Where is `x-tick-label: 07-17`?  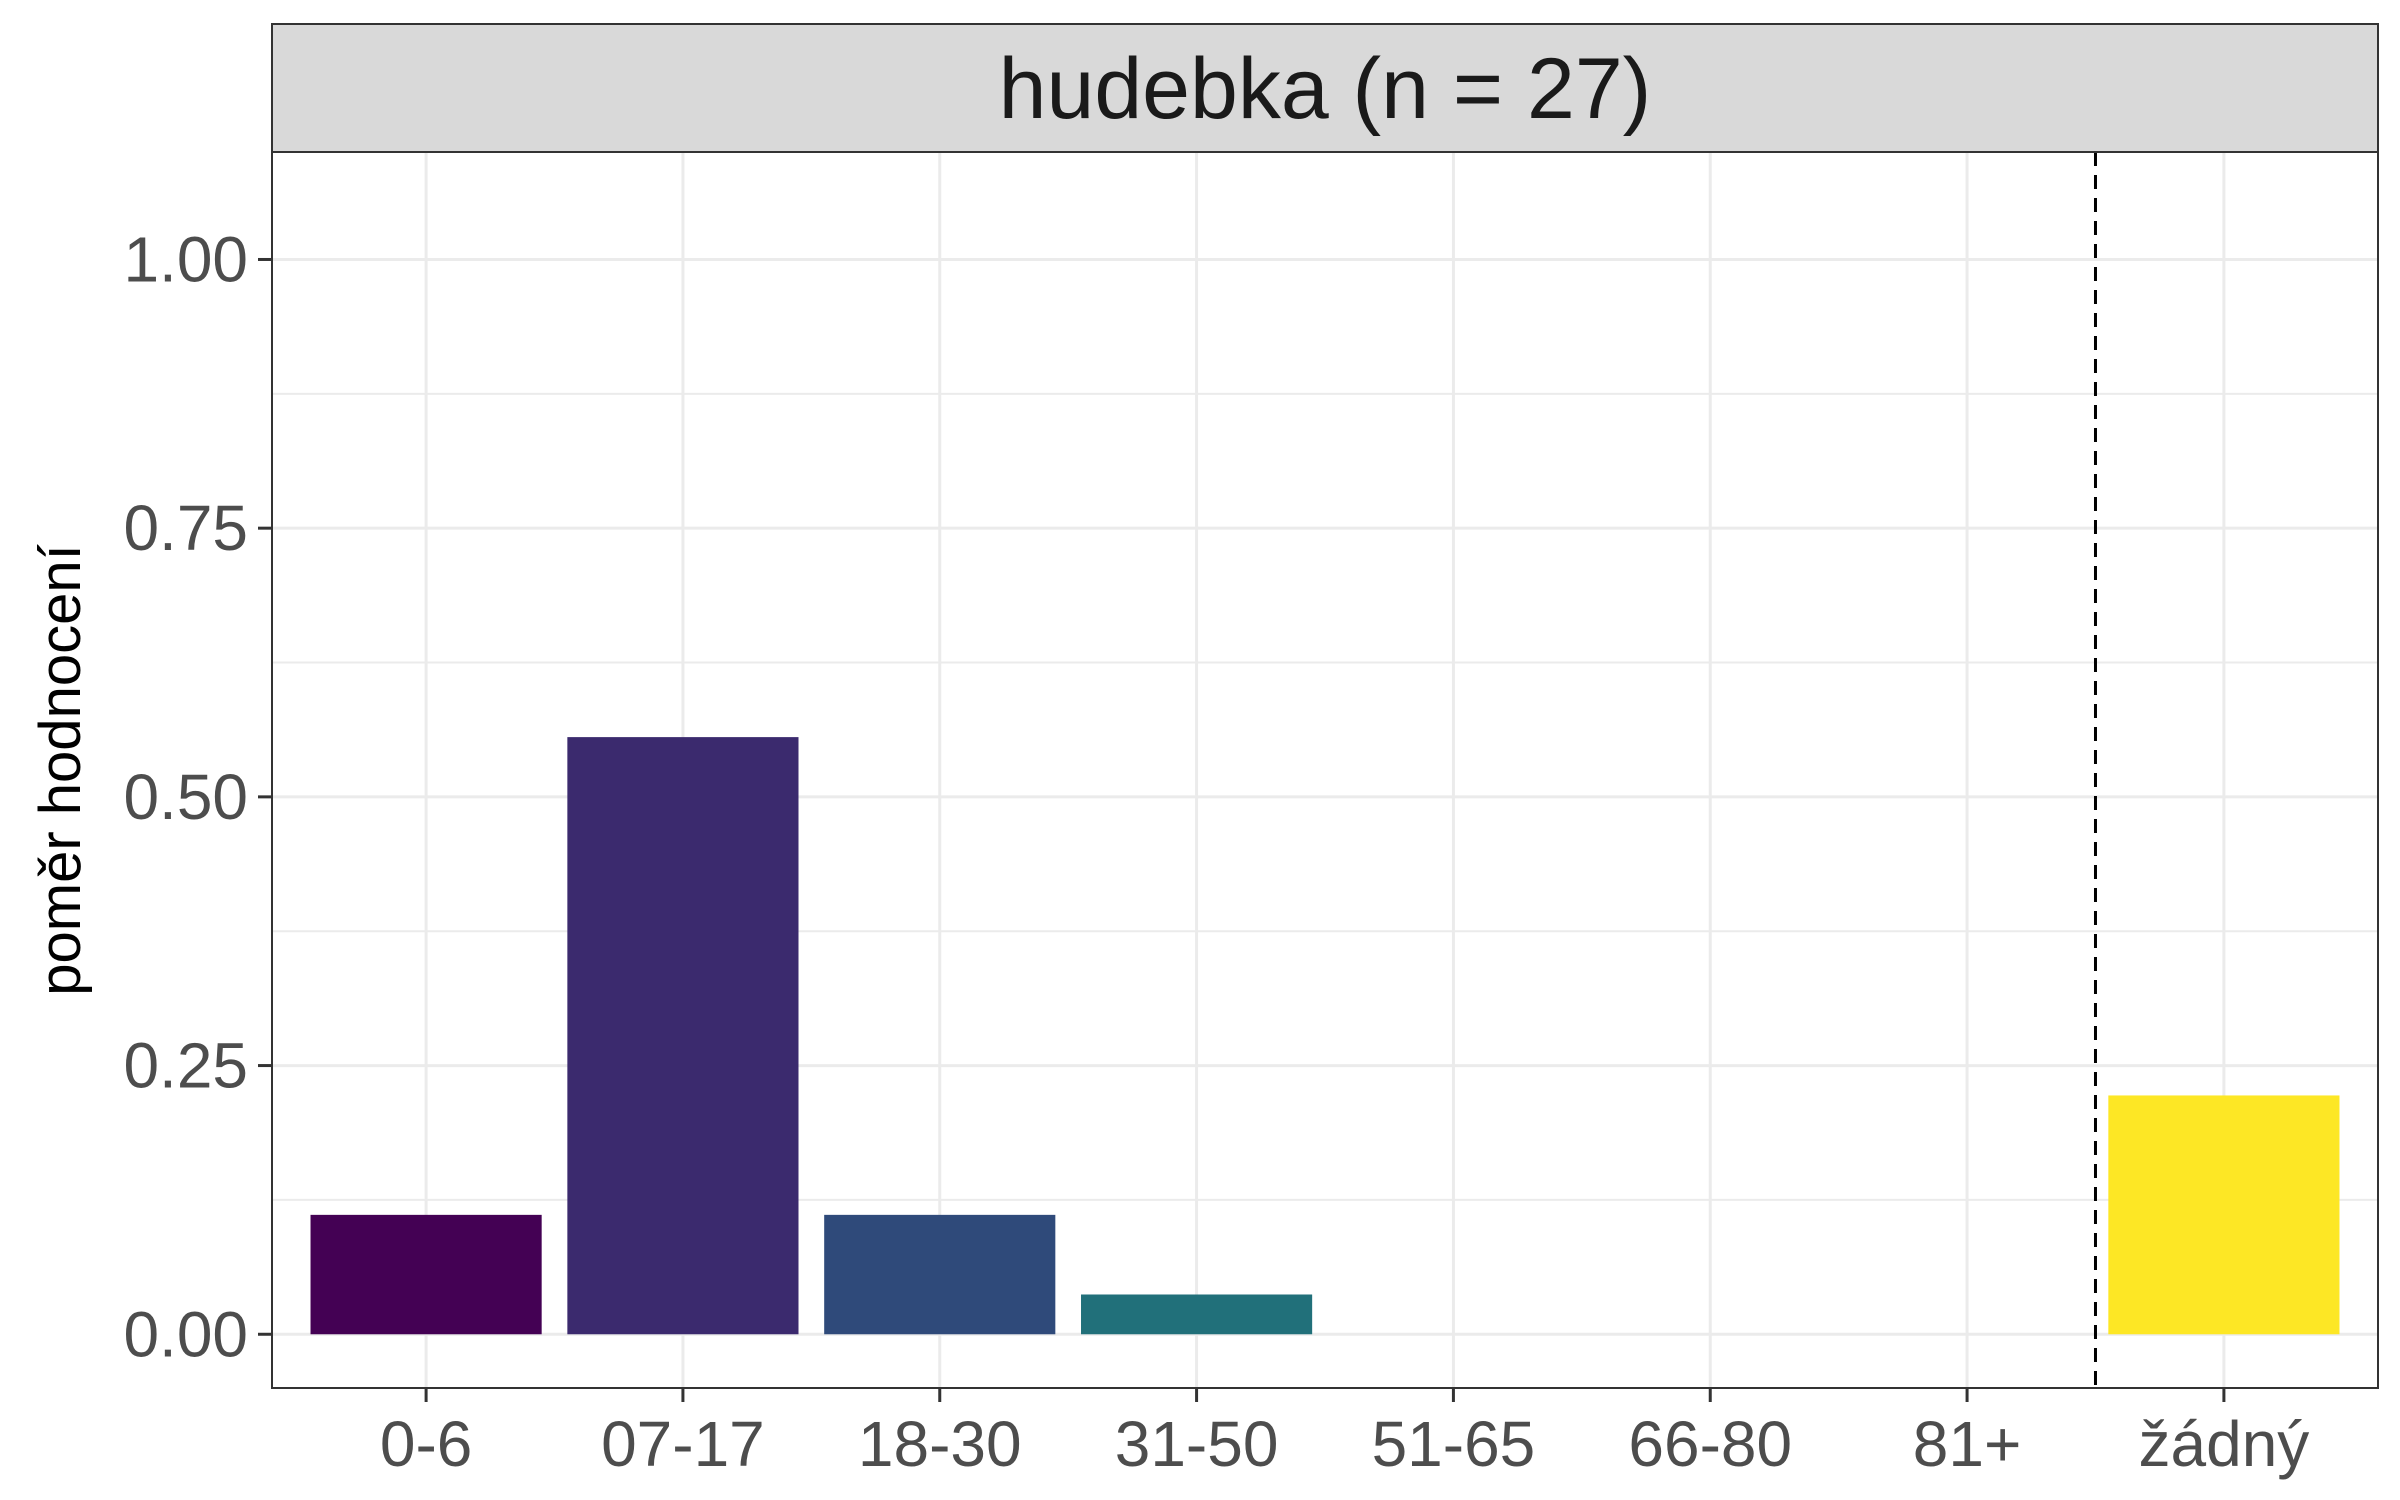
x-tick-label: 07-17 is located at coordinates (683, 1444).